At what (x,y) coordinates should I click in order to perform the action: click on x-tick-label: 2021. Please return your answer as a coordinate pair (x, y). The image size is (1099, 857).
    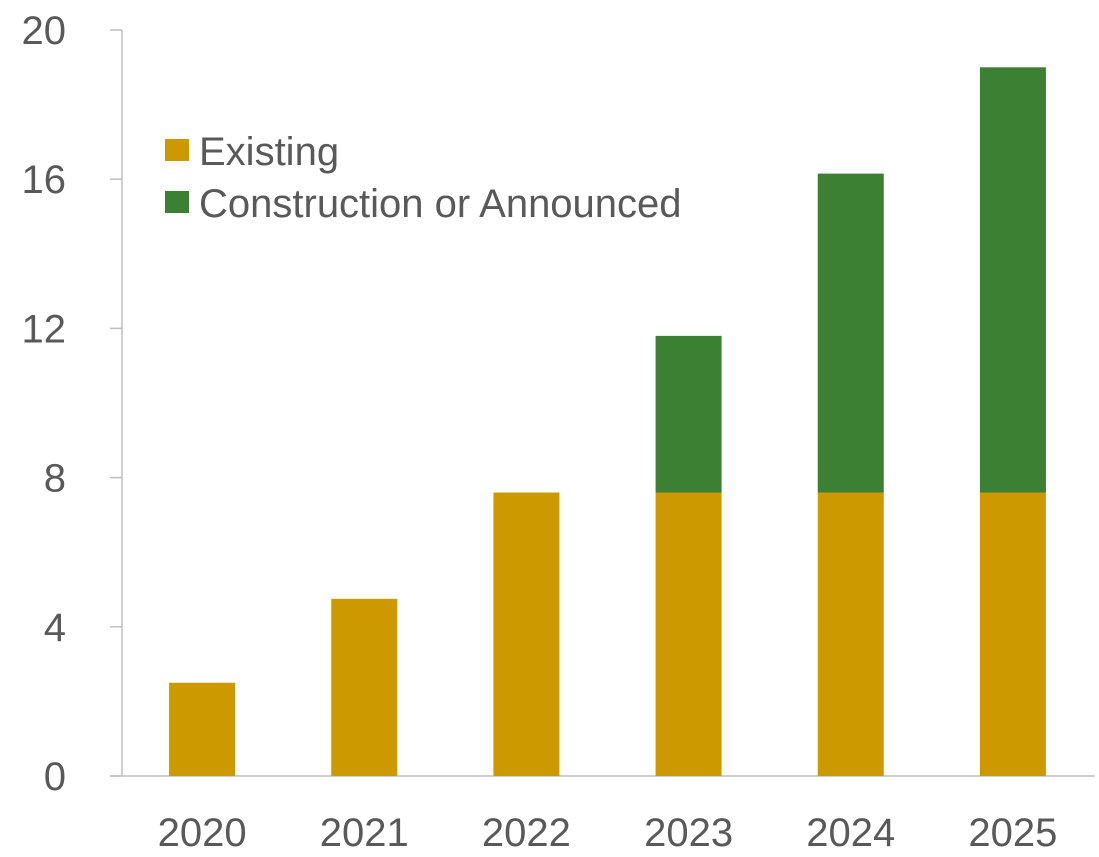
    Looking at the image, I should click on (364, 831).